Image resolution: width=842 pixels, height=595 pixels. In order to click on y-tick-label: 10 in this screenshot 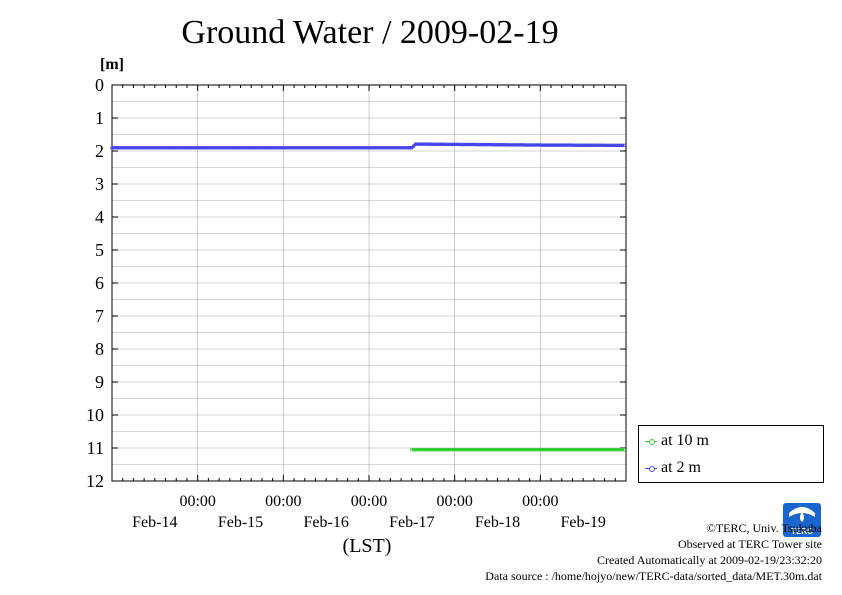, I will do `click(95, 415)`.